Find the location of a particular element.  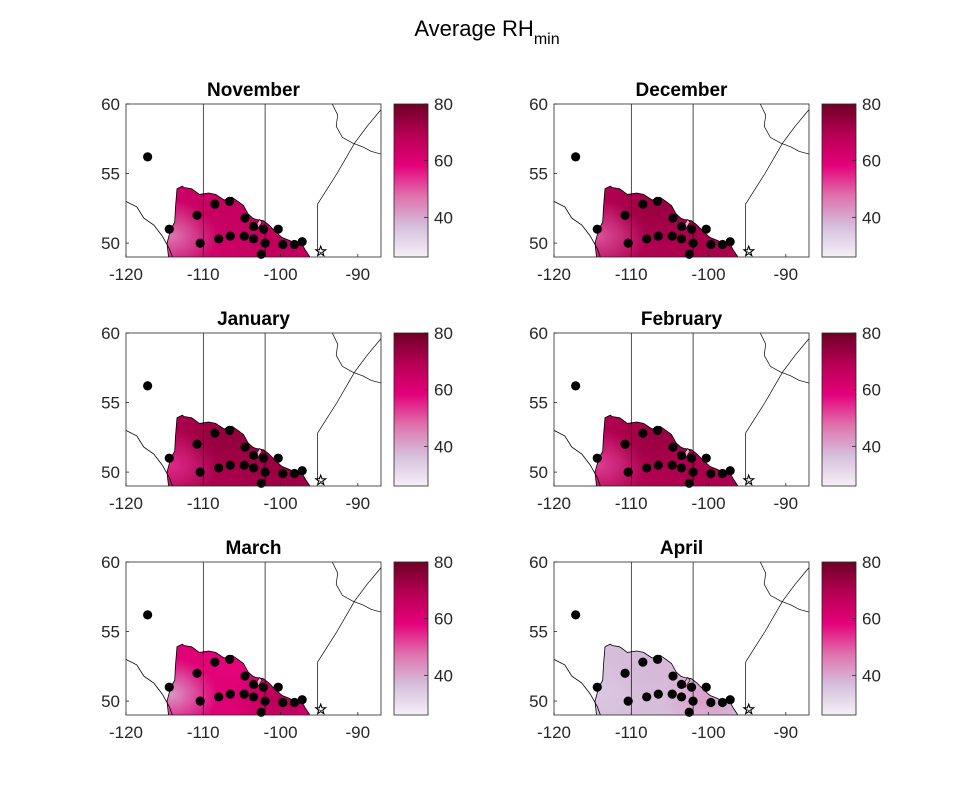

map-panel-november: November -120 -110 -100 -90 50 55 60 40 60 80 is located at coordinates (277, 182).